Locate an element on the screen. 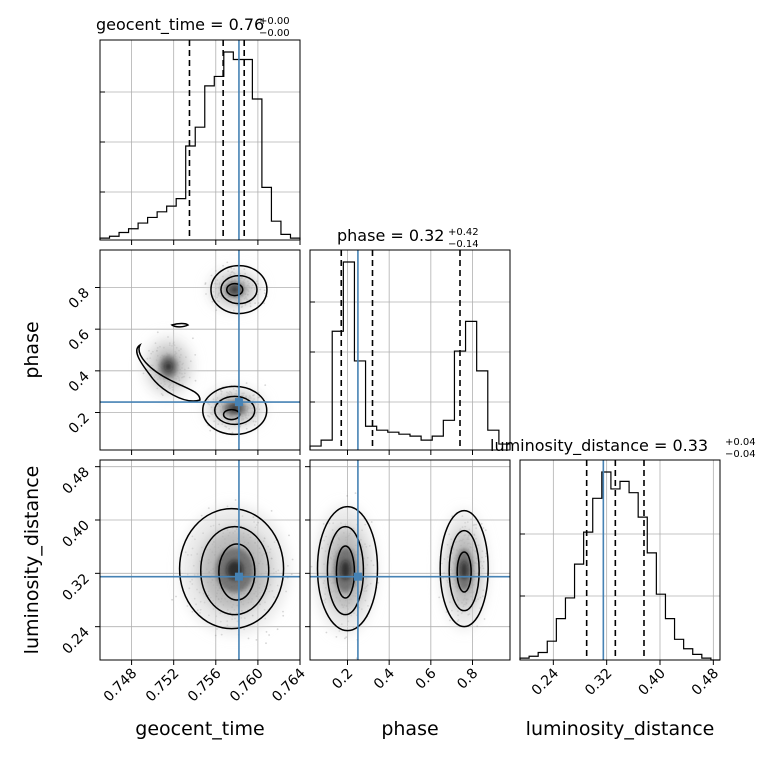  svg-text: +0.04 is located at coordinates (740, 442).